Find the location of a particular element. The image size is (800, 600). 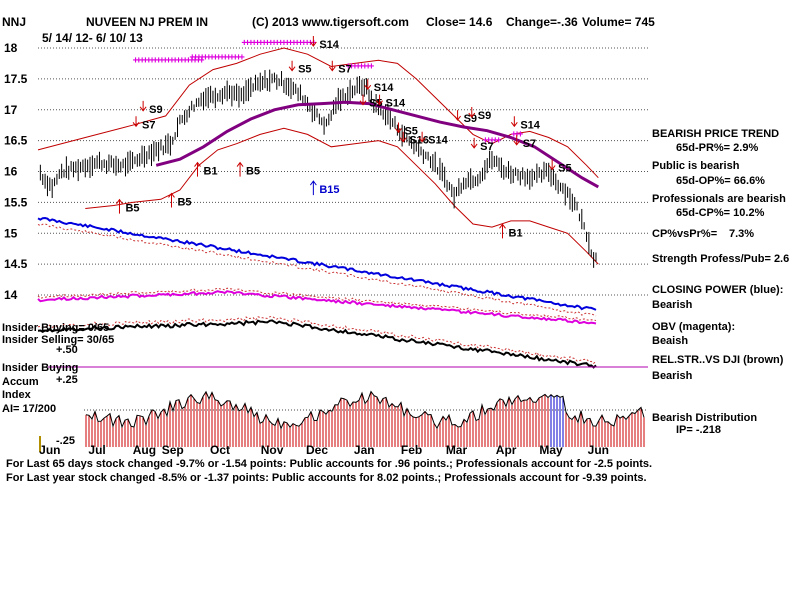

rel-strength-ma is located at coordinates (317, 340).